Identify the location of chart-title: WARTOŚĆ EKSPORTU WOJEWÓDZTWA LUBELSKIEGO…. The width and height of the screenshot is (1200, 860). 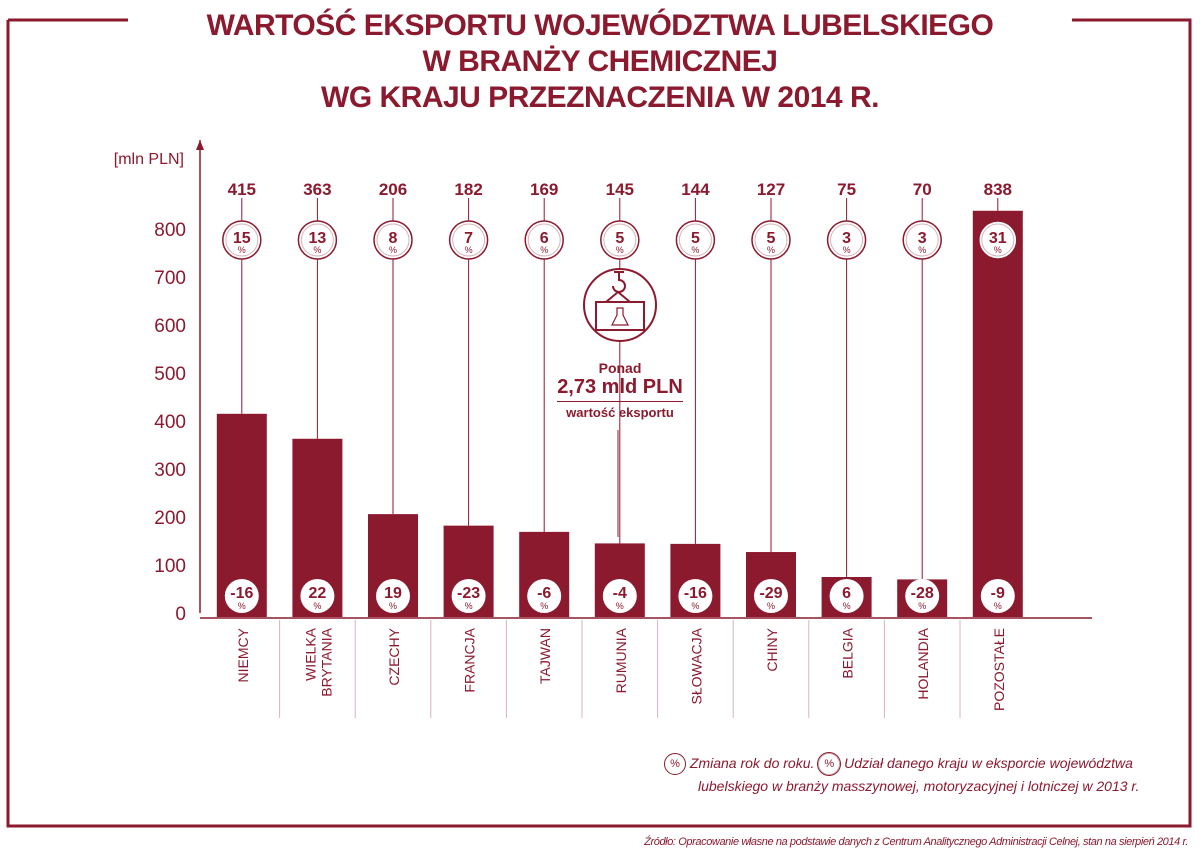
(600, 62).